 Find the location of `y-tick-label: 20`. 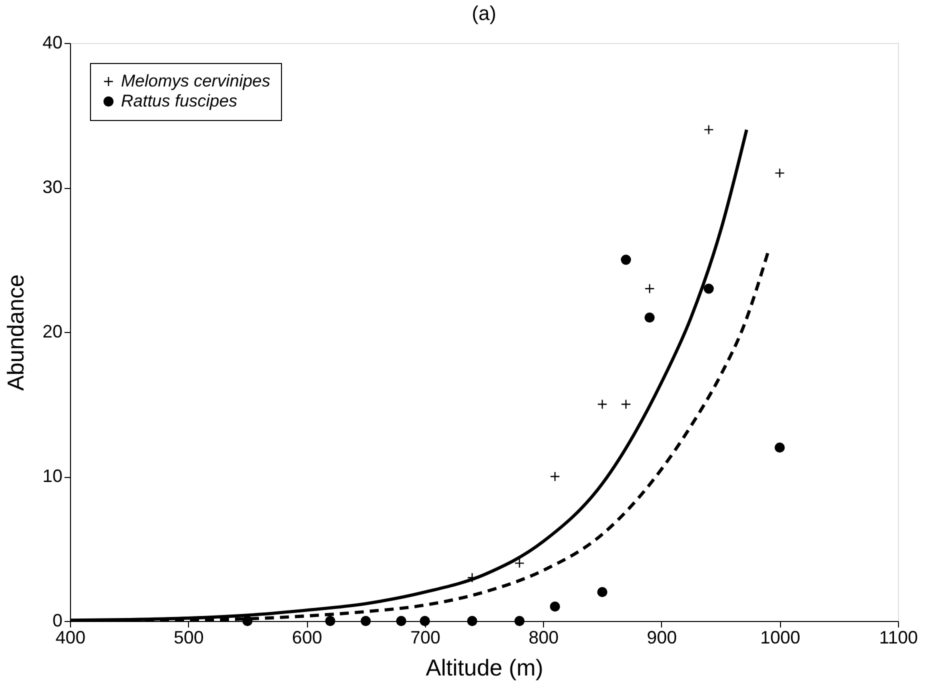

y-tick-label: 20 is located at coordinates (52, 332).